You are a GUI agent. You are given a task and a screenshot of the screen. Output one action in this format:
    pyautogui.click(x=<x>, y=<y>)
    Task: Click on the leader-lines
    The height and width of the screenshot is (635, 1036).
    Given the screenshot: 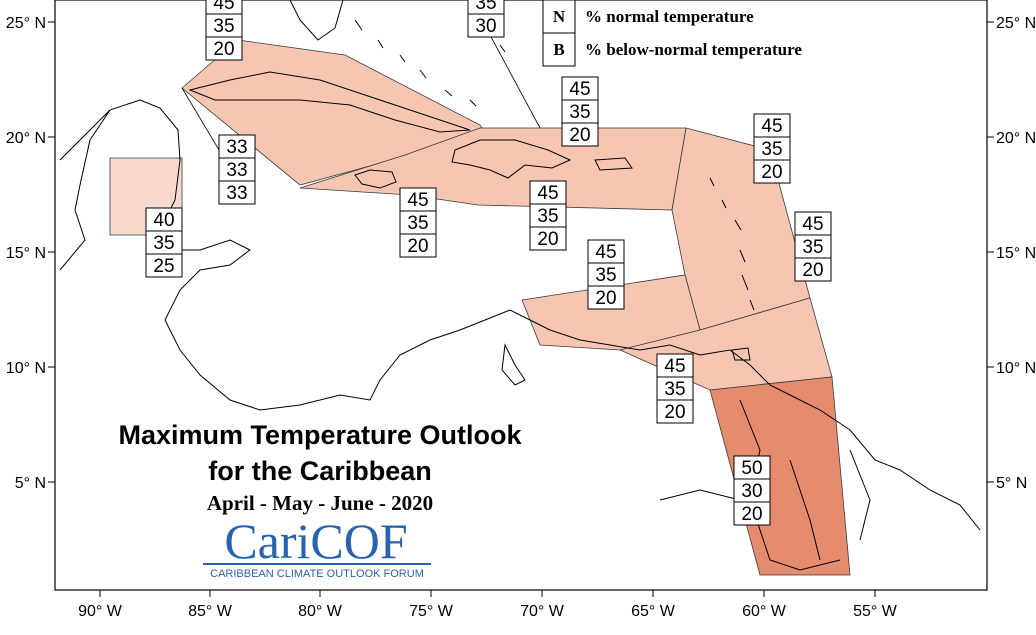 What is the action you would take?
    pyautogui.click(x=361, y=97)
    